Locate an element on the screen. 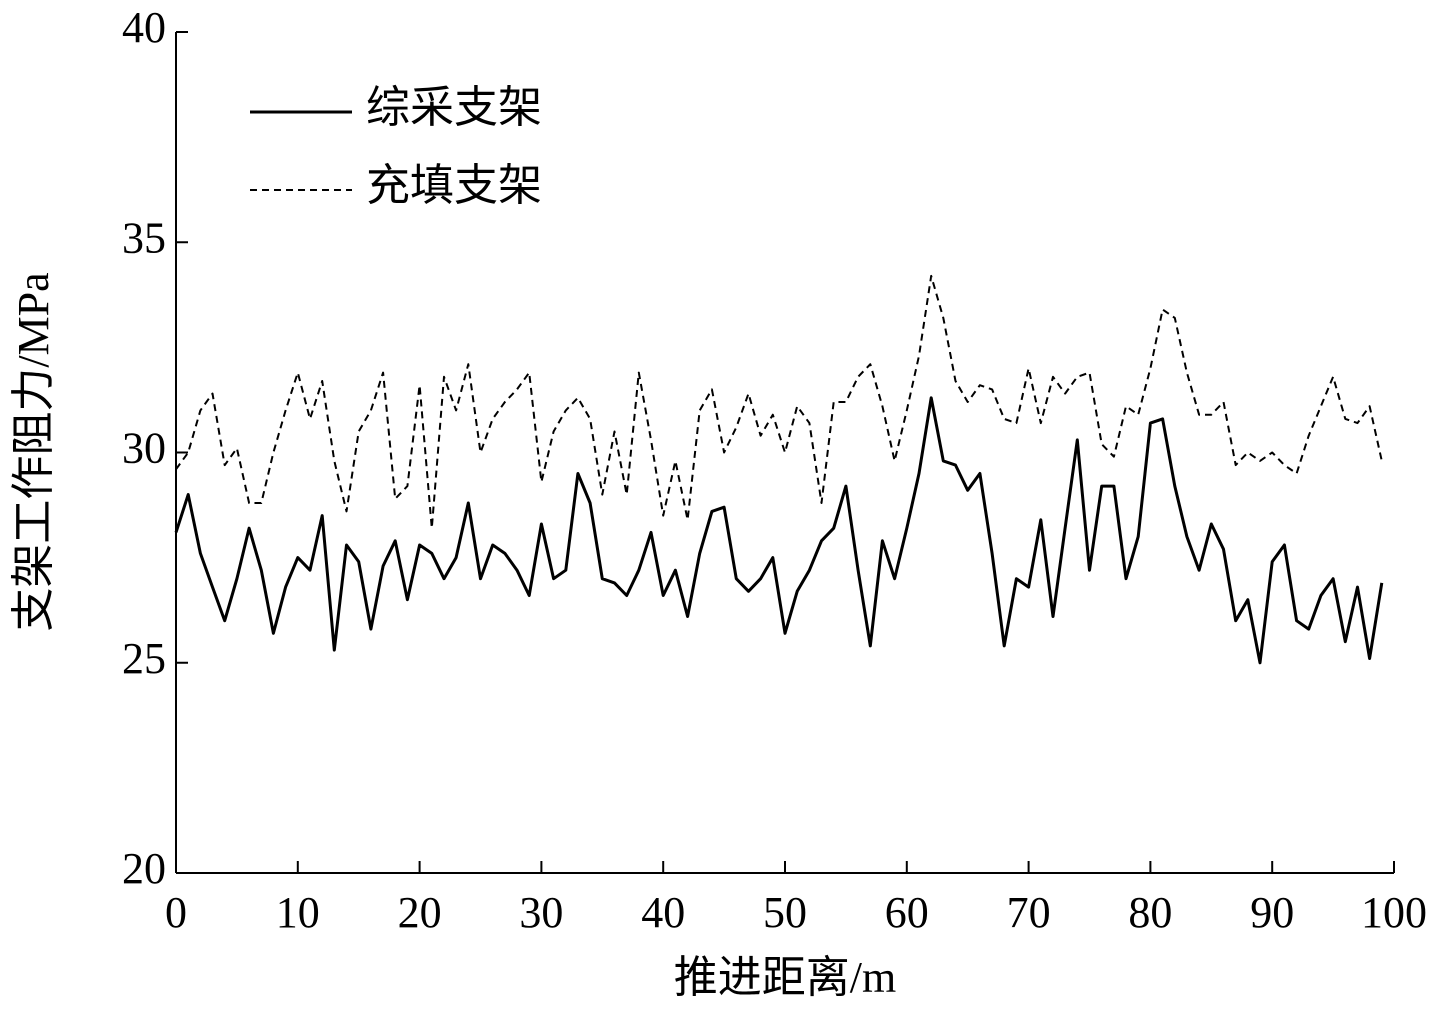 This screenshot has height=1017, width=1440. x-tick-label: 80 is located at coordinates (1150, 912).